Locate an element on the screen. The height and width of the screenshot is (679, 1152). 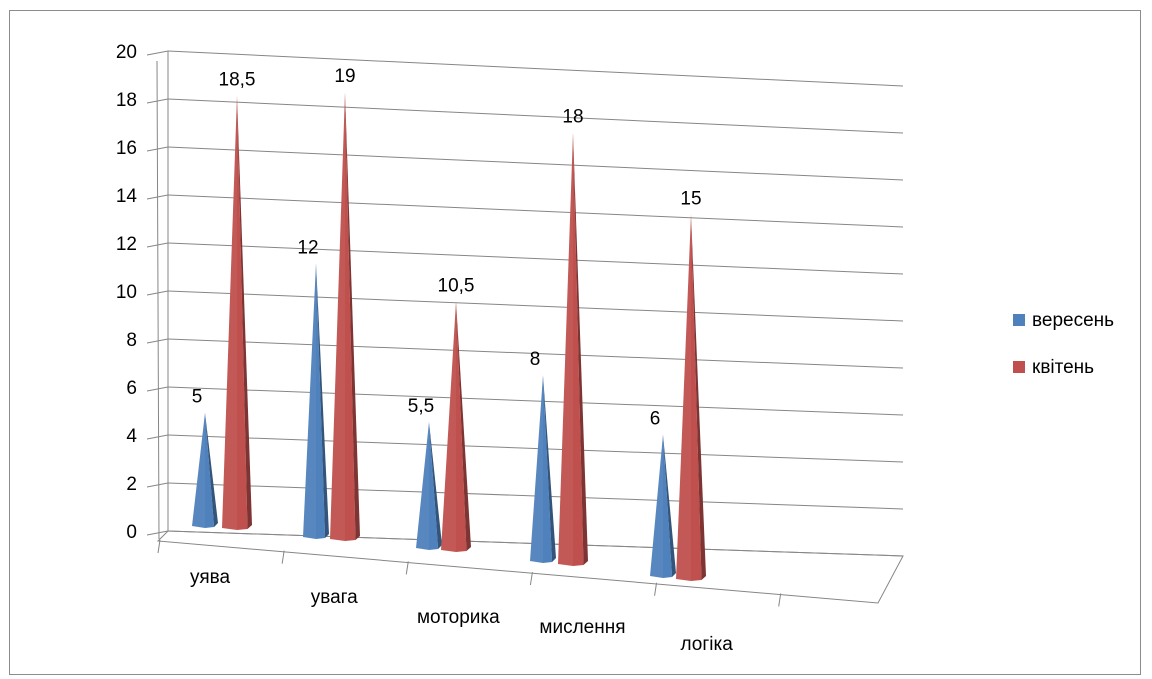
data-label: 19 is located at coordinates (344, 76).